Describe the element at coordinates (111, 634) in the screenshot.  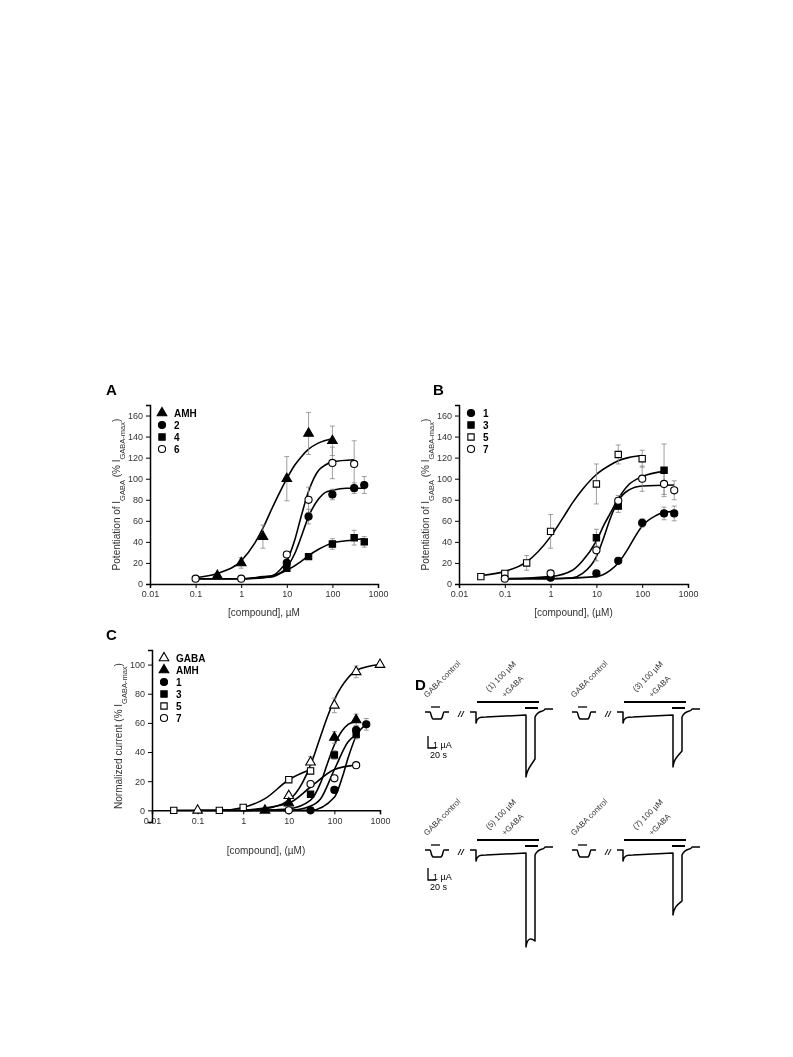
I see `chart-title: C` at that location.